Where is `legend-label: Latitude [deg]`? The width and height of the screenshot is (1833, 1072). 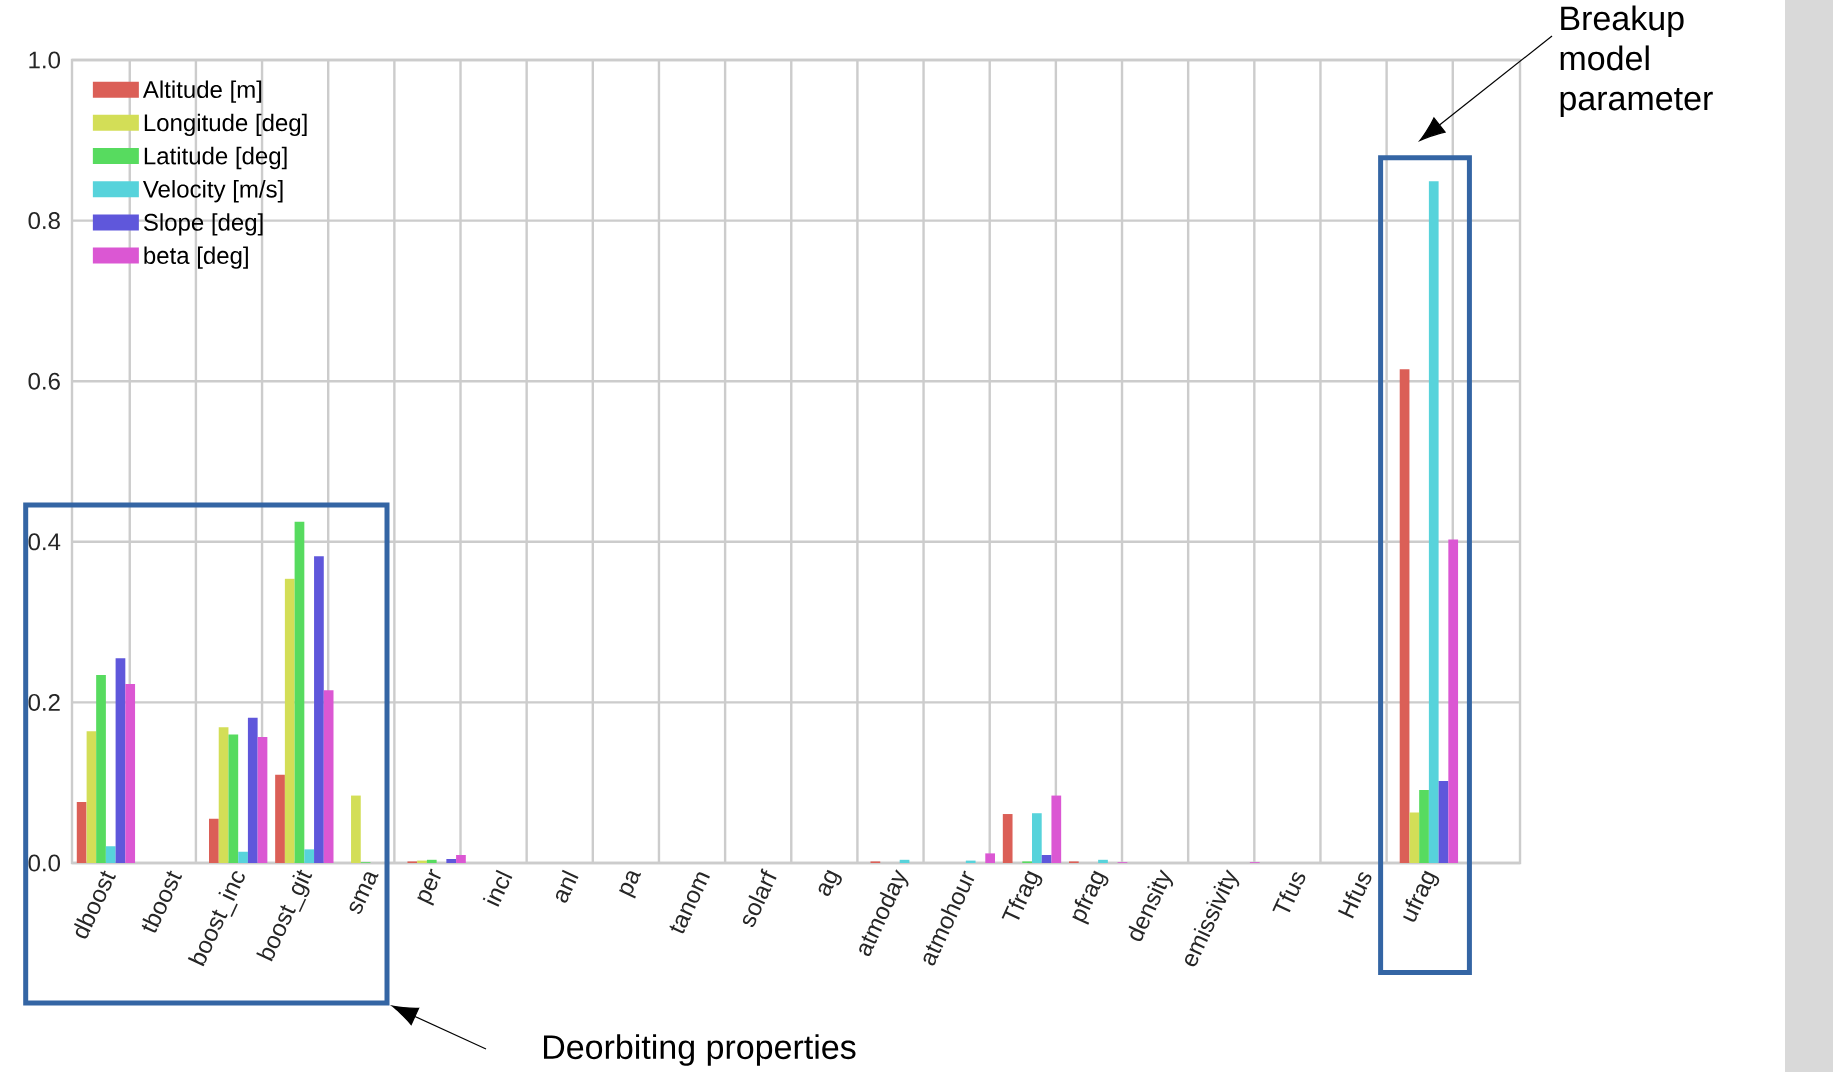 legend-label: Latitude [deg] is located at coordinates (215, 158).